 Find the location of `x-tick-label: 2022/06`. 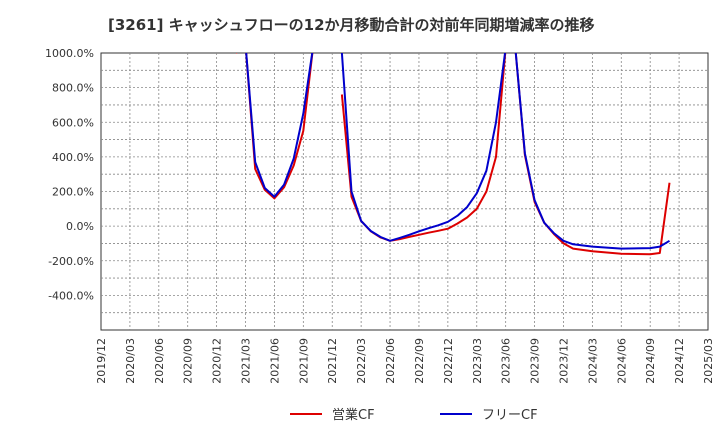

x-tick-label: 2022/06 is located at coordinates (390, 361).